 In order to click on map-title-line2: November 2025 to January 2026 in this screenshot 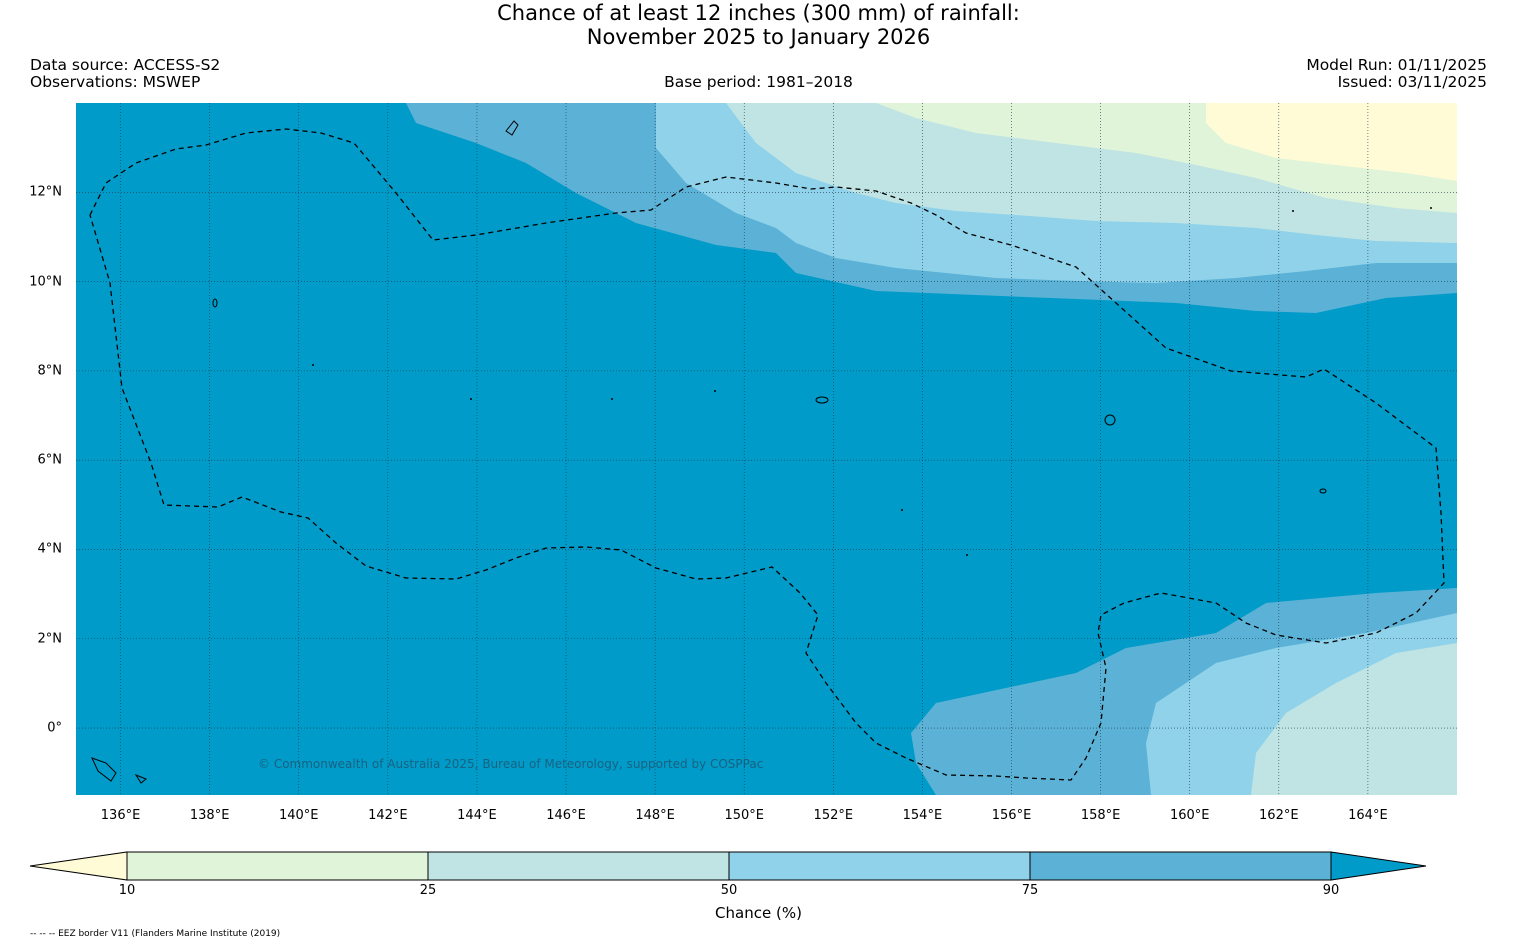, I will do `click(758, 37)`.